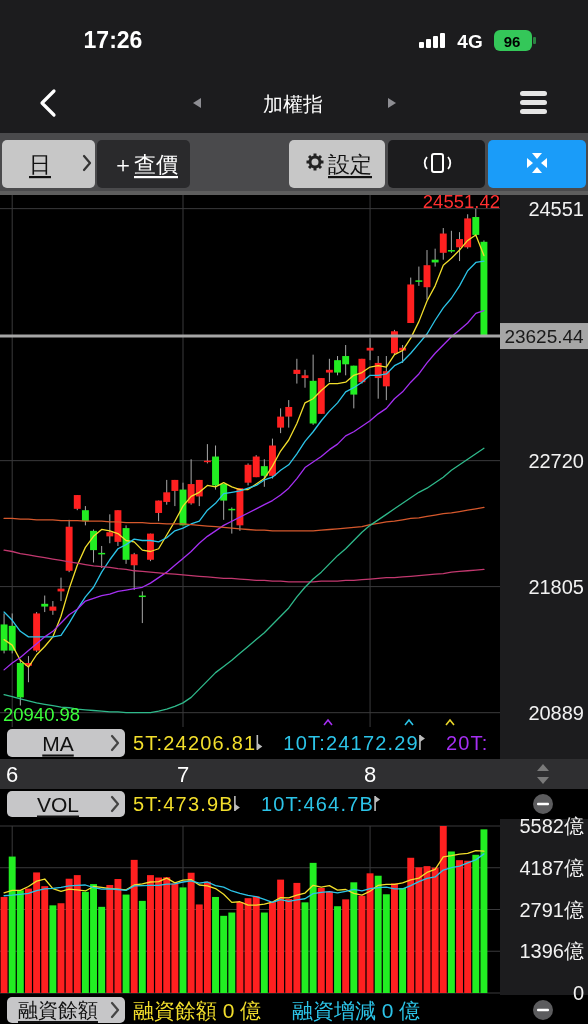  Describe the element at coordinates (58, 804) in the screenshot. I see `legend-title: VOL` at that location.